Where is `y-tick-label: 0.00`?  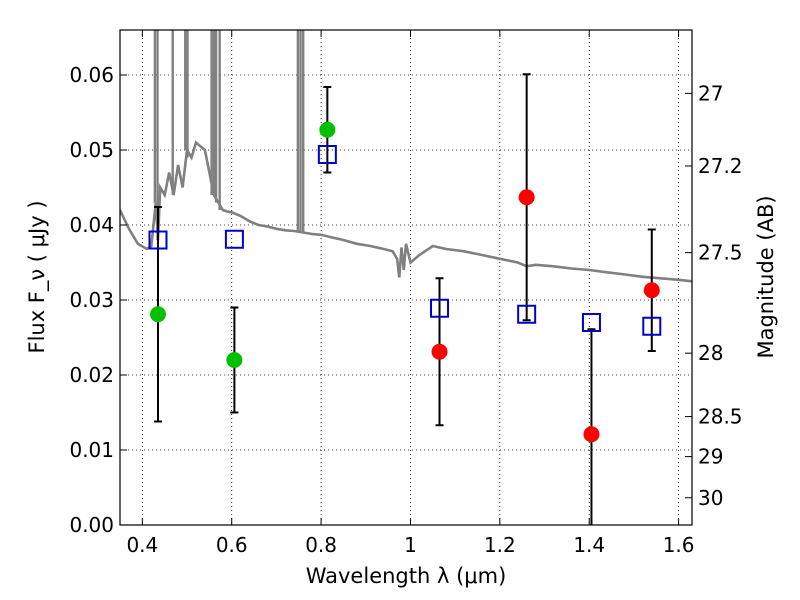 y-tick-label: 0.00 is located at coordinates (91, 525).